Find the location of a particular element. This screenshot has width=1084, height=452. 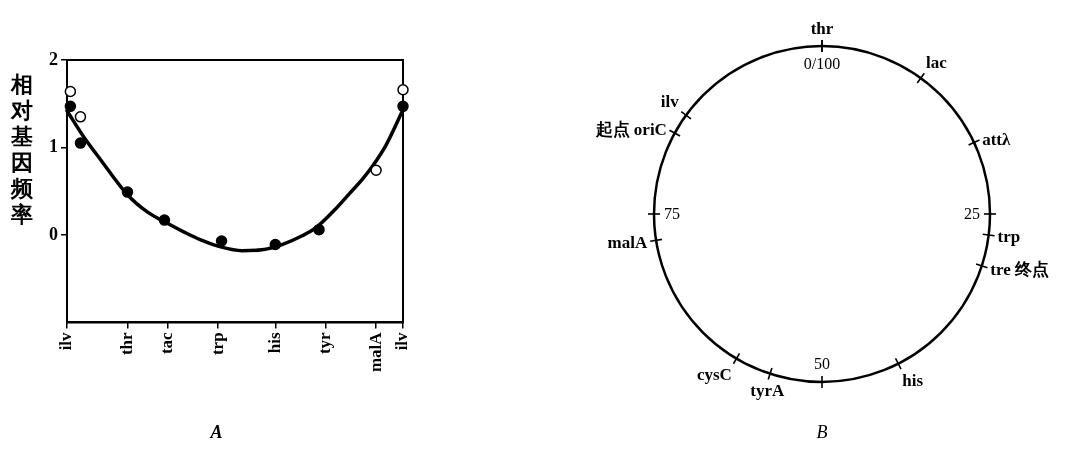

text: 50 is located at coordinates (822, 363).